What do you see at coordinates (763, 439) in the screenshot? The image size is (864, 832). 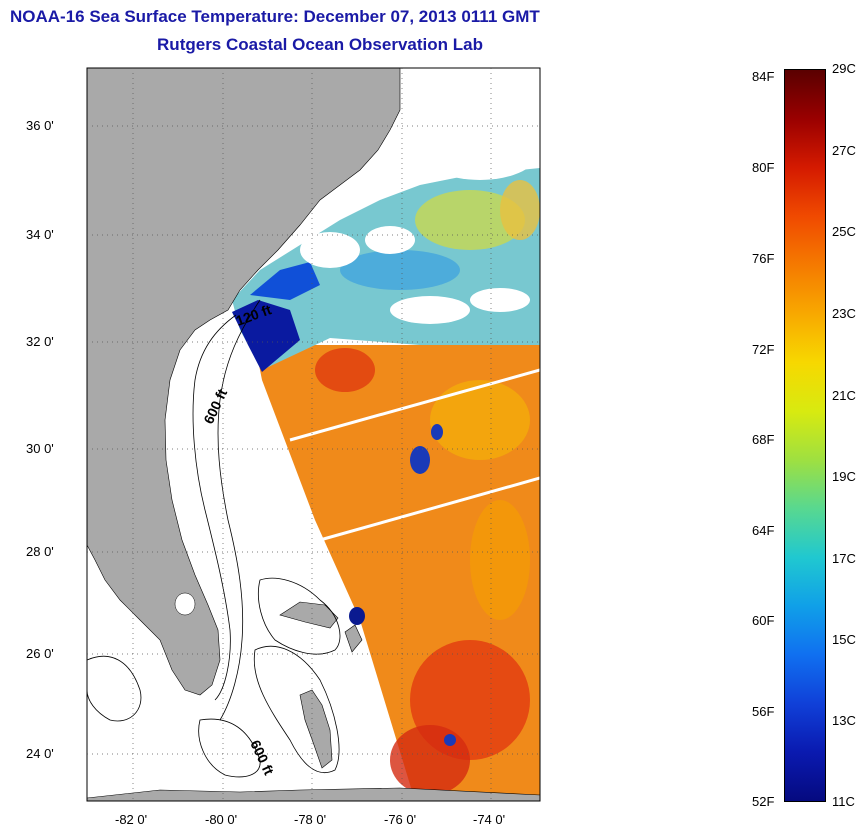 I see `colorbar-f-label: 68F` at bounding box center [763, 439].